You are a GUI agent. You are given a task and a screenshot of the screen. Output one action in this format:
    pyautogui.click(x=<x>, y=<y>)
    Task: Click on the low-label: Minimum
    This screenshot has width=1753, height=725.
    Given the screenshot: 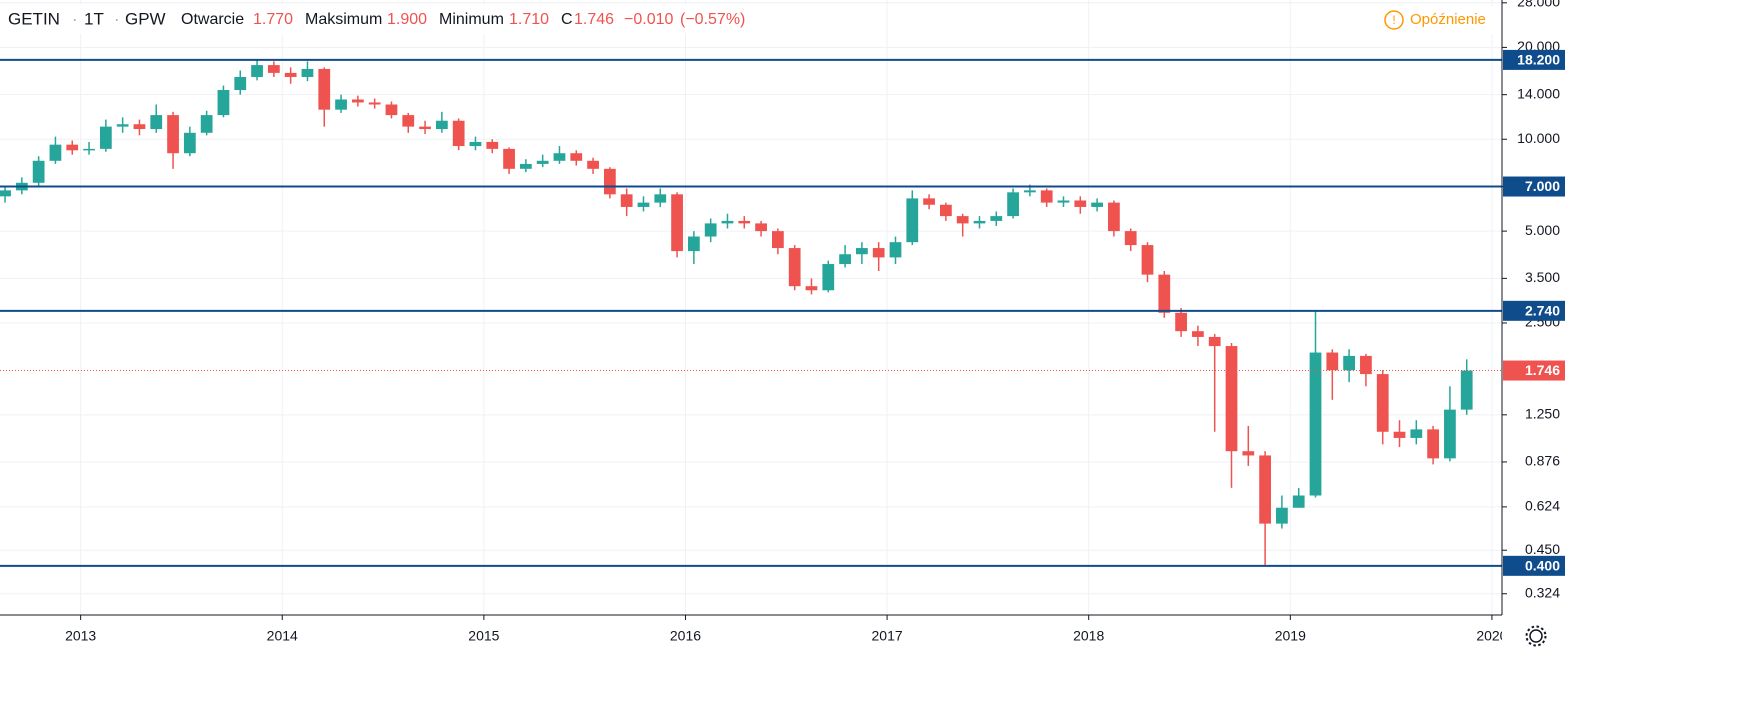 What is the action you would take?
    pyautogui.click(x=471, y=19)
    